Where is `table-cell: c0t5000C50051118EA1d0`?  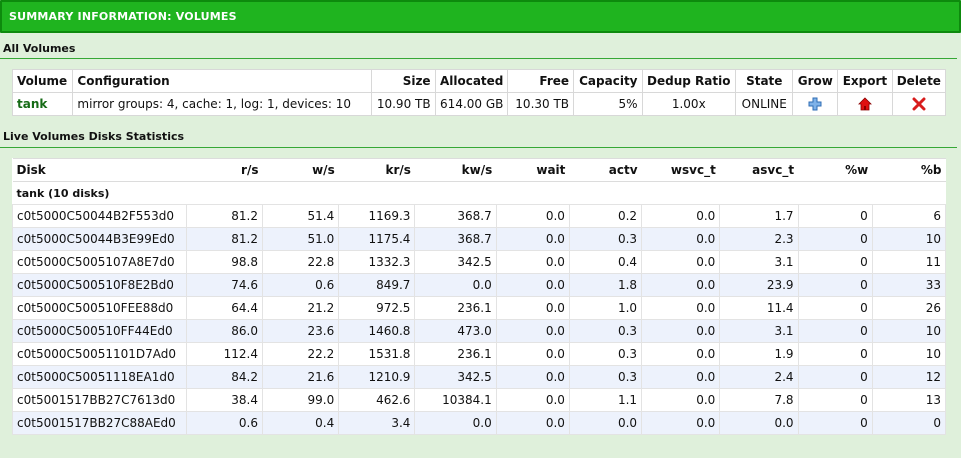 table-cell: c0t5000C50051118EA1d0 is located at coordinates (99, 377).